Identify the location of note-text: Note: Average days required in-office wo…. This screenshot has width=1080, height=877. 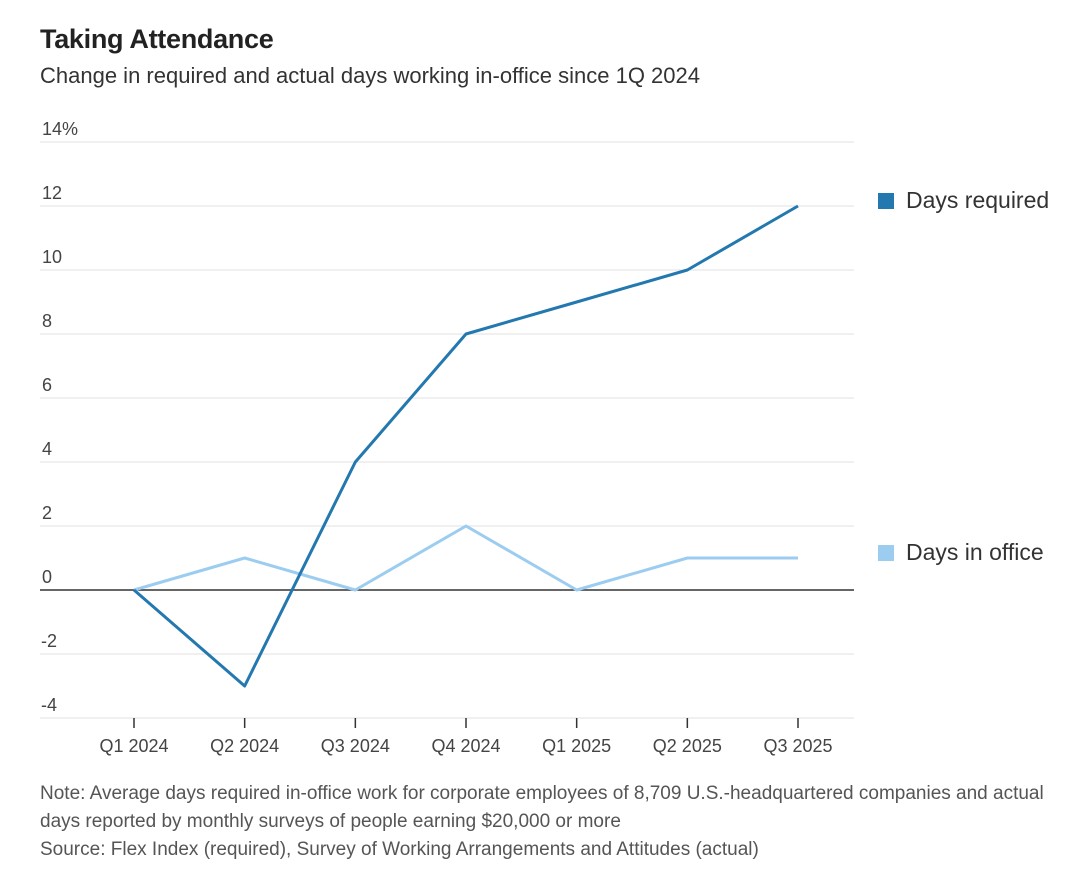
(542, 807).